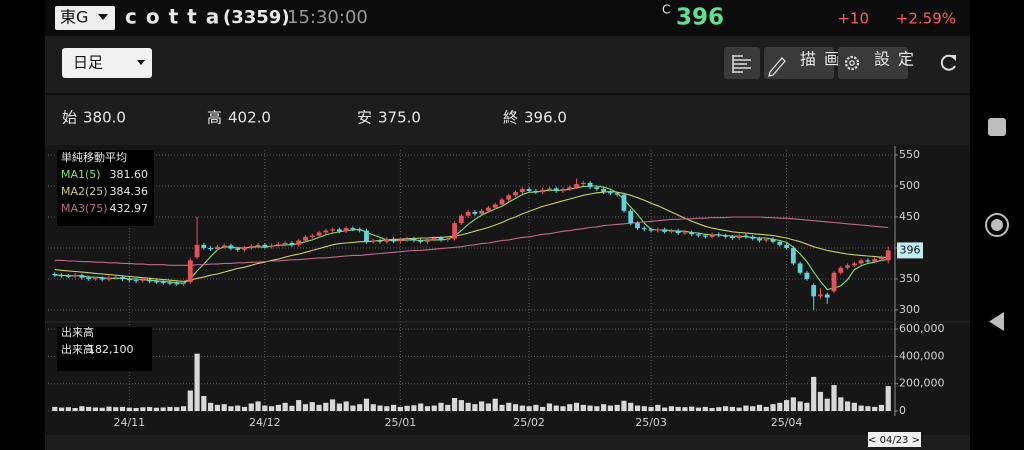 Image resolution: width=1024 pixels, height=450 pixels. What do you see at coordinates (88, 63) in the screenshot?
I see `period: 日足` at bounding box center [88, 63].